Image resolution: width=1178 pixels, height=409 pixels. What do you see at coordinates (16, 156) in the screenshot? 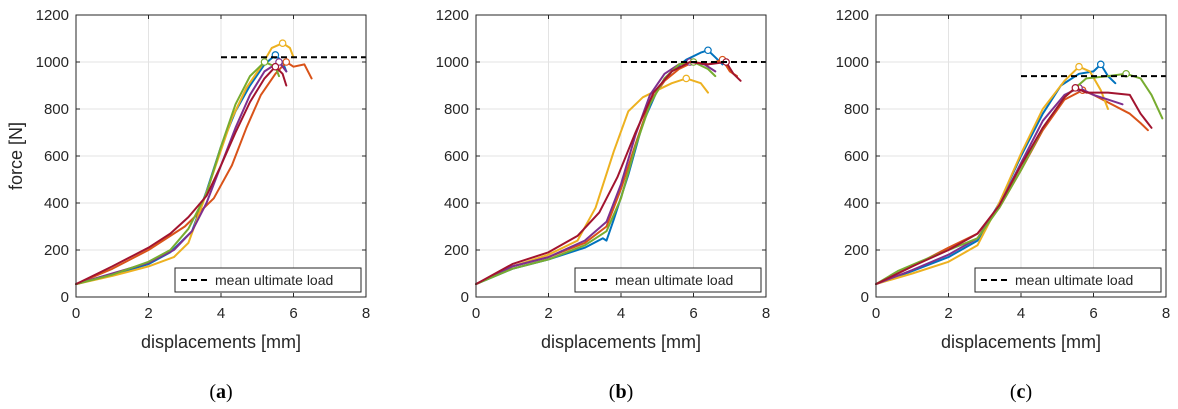
I see `y-axis-label: force [N]` at bounding box center [16, 156].